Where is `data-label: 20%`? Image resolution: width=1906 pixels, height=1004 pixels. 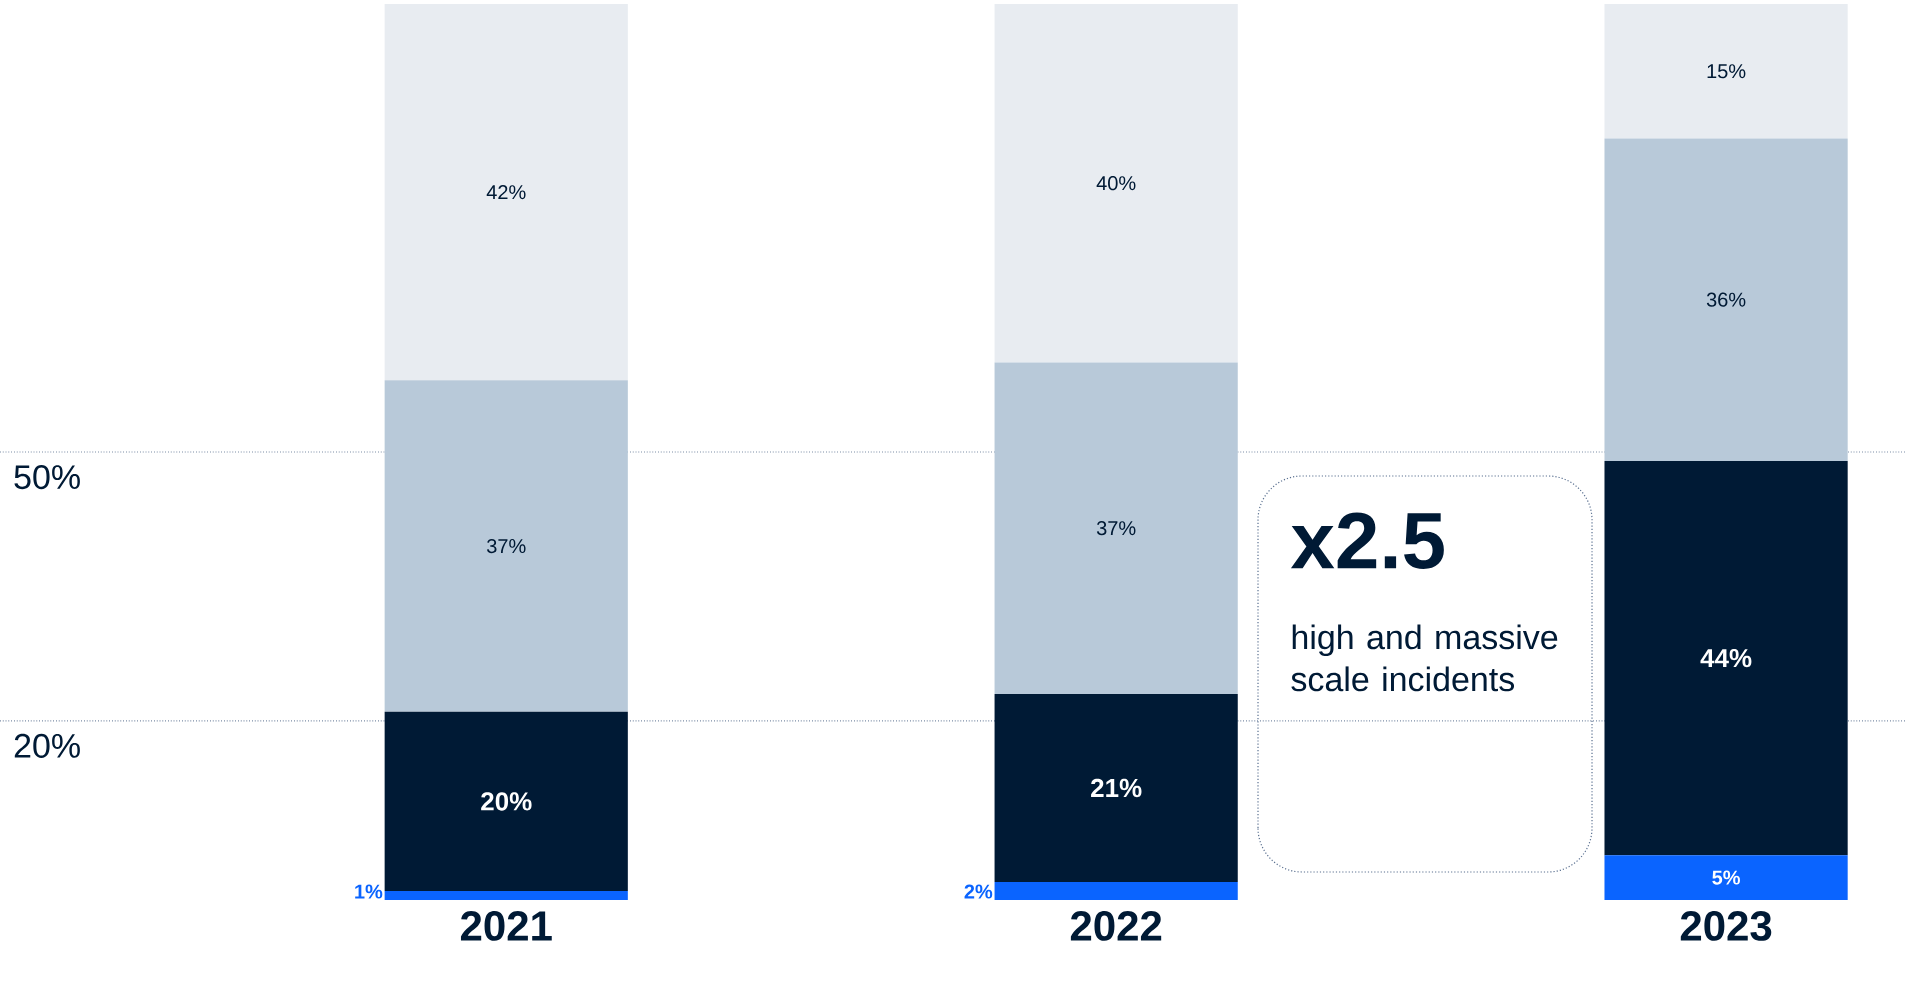
data-label: 20% is located at coordinates (506, 801).